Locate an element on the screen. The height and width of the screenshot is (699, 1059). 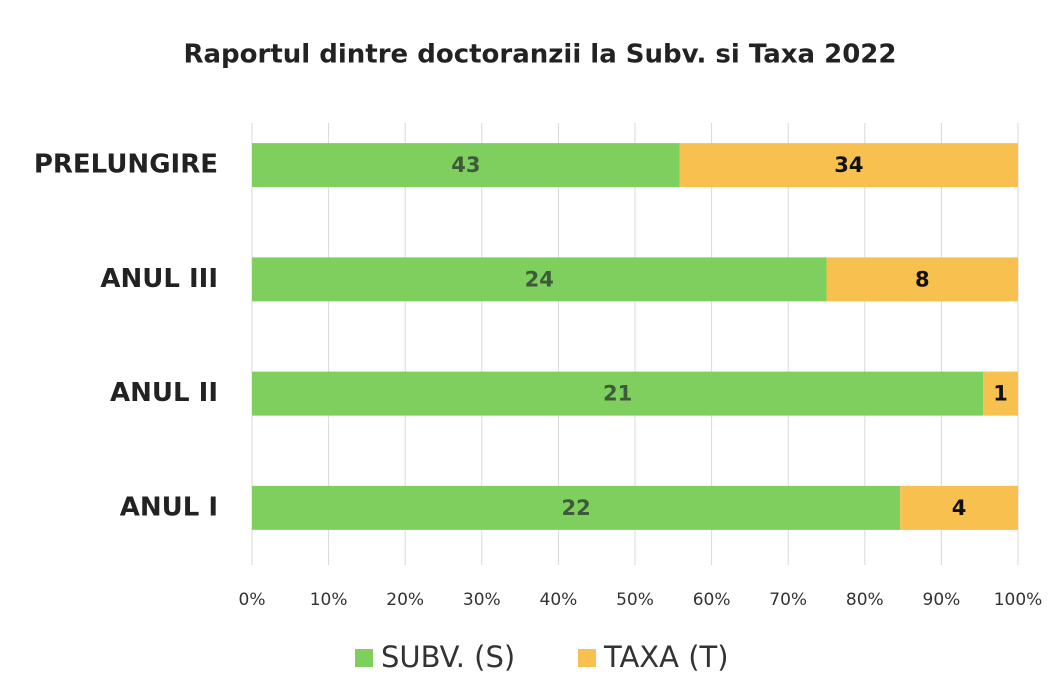
data-label: 1 is located at coordinates (1000, 394).